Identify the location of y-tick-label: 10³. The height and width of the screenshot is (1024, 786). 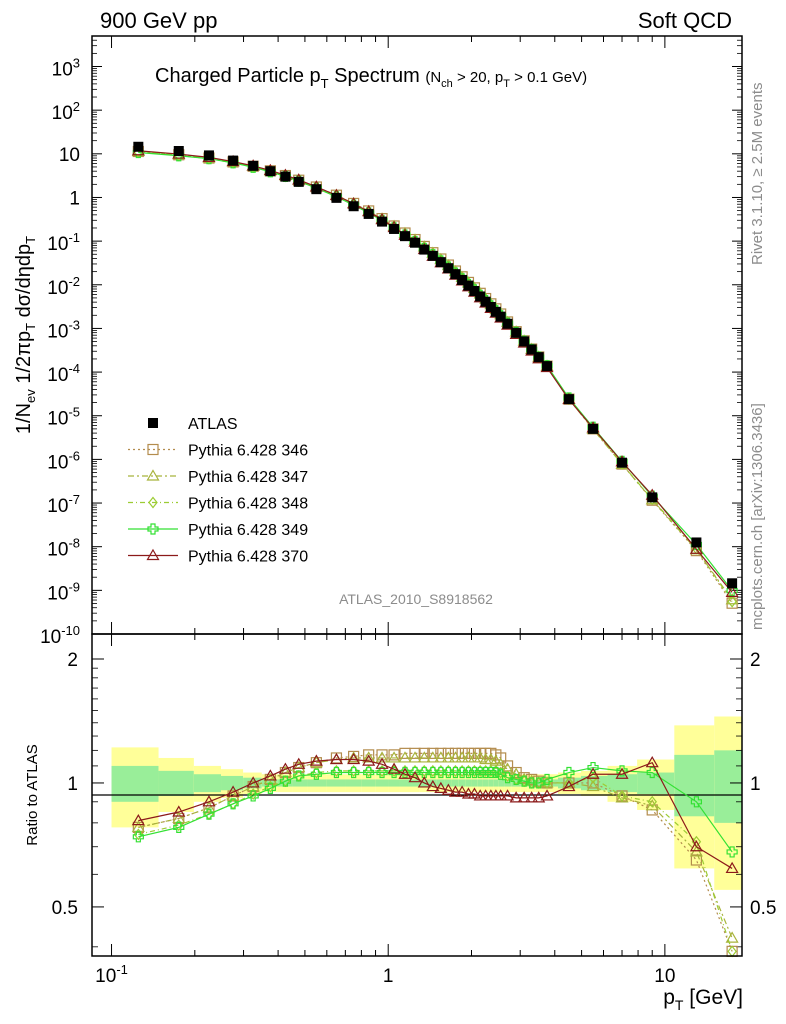
(66, 68).